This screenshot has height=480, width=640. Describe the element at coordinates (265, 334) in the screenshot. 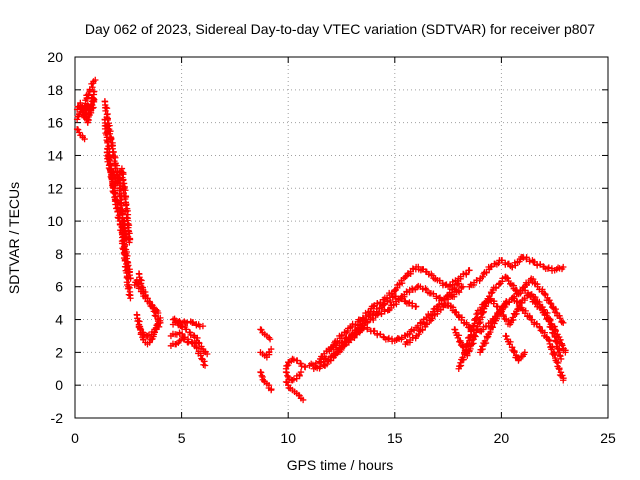

I see `series-trace-r` at that location.